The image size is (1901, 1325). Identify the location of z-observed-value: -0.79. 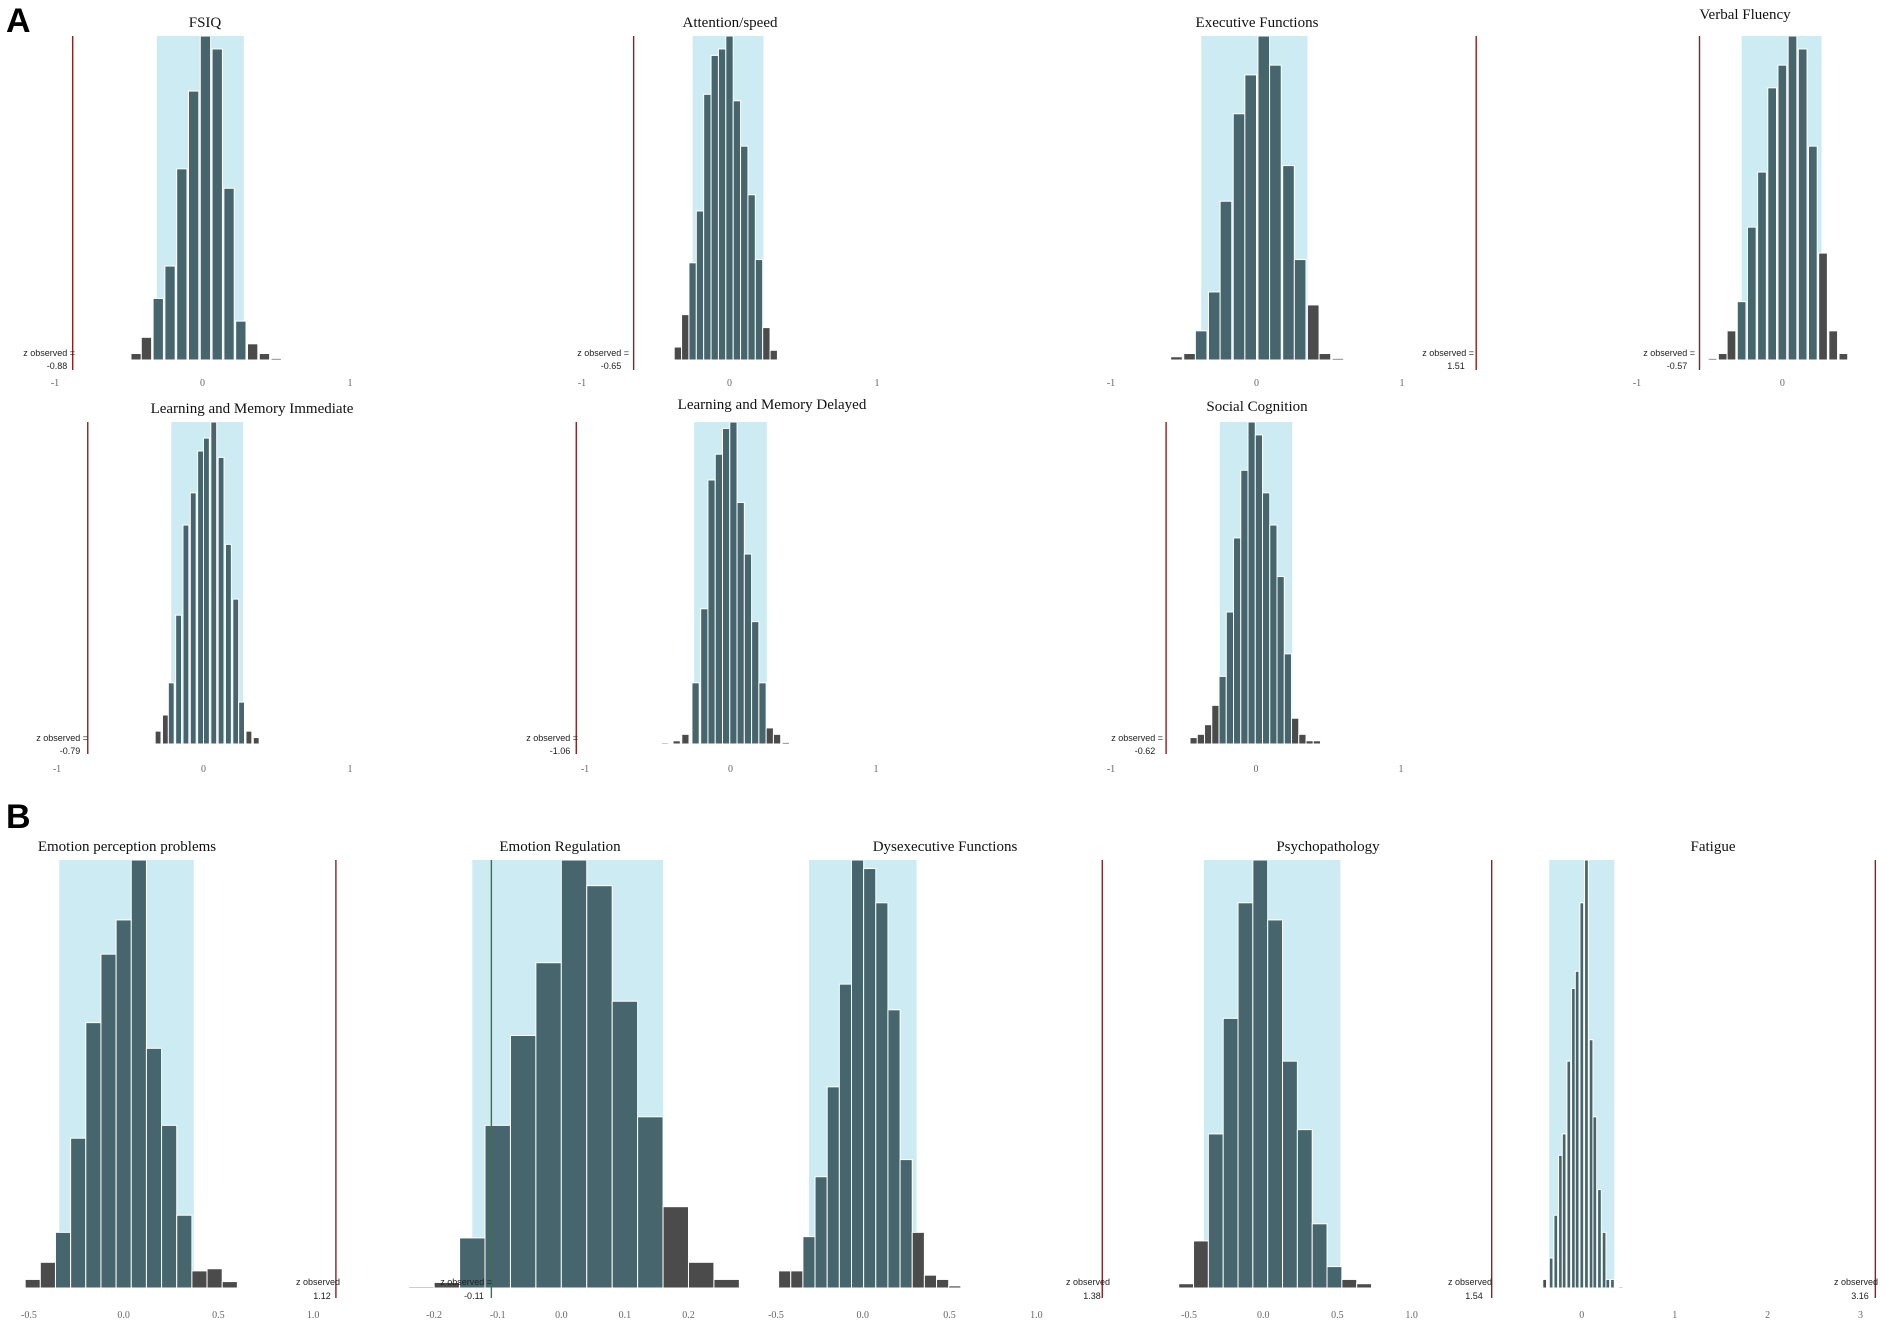
(70, 751).